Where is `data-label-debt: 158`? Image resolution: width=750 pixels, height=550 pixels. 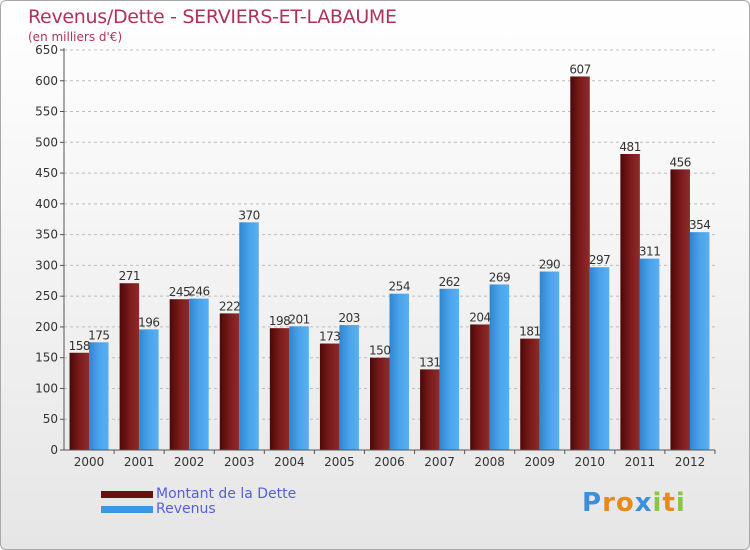
data-label-debt: 158 is located at coordinates (79, 346).